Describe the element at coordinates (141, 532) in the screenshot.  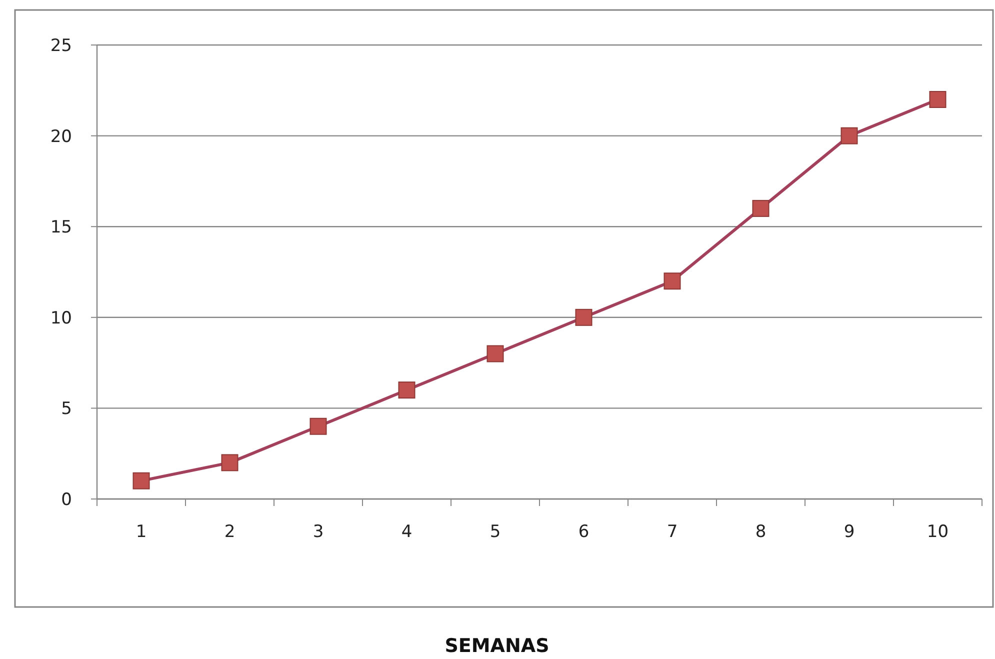
I see `x-tick-label: 1` at that location.